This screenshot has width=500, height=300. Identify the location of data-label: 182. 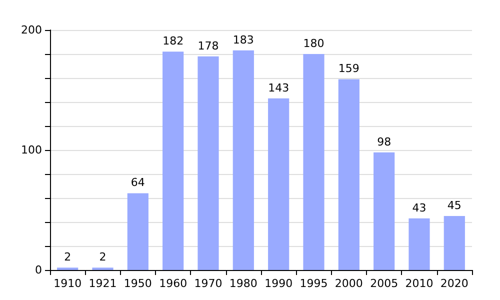
(173, 41).